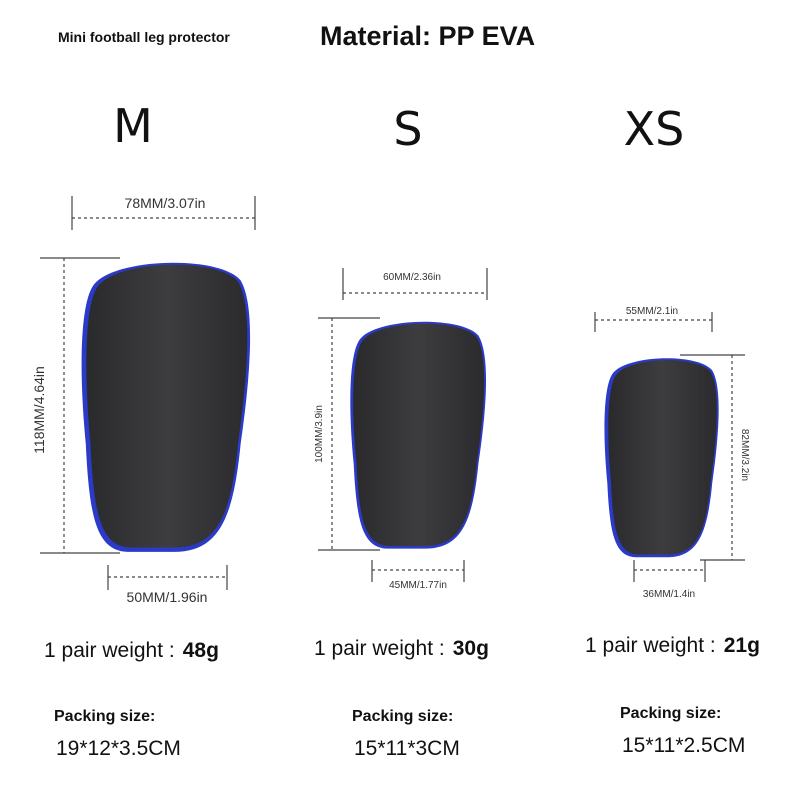 The image size is (800, 800). I want to click on size-label: S, so click(407, 129).